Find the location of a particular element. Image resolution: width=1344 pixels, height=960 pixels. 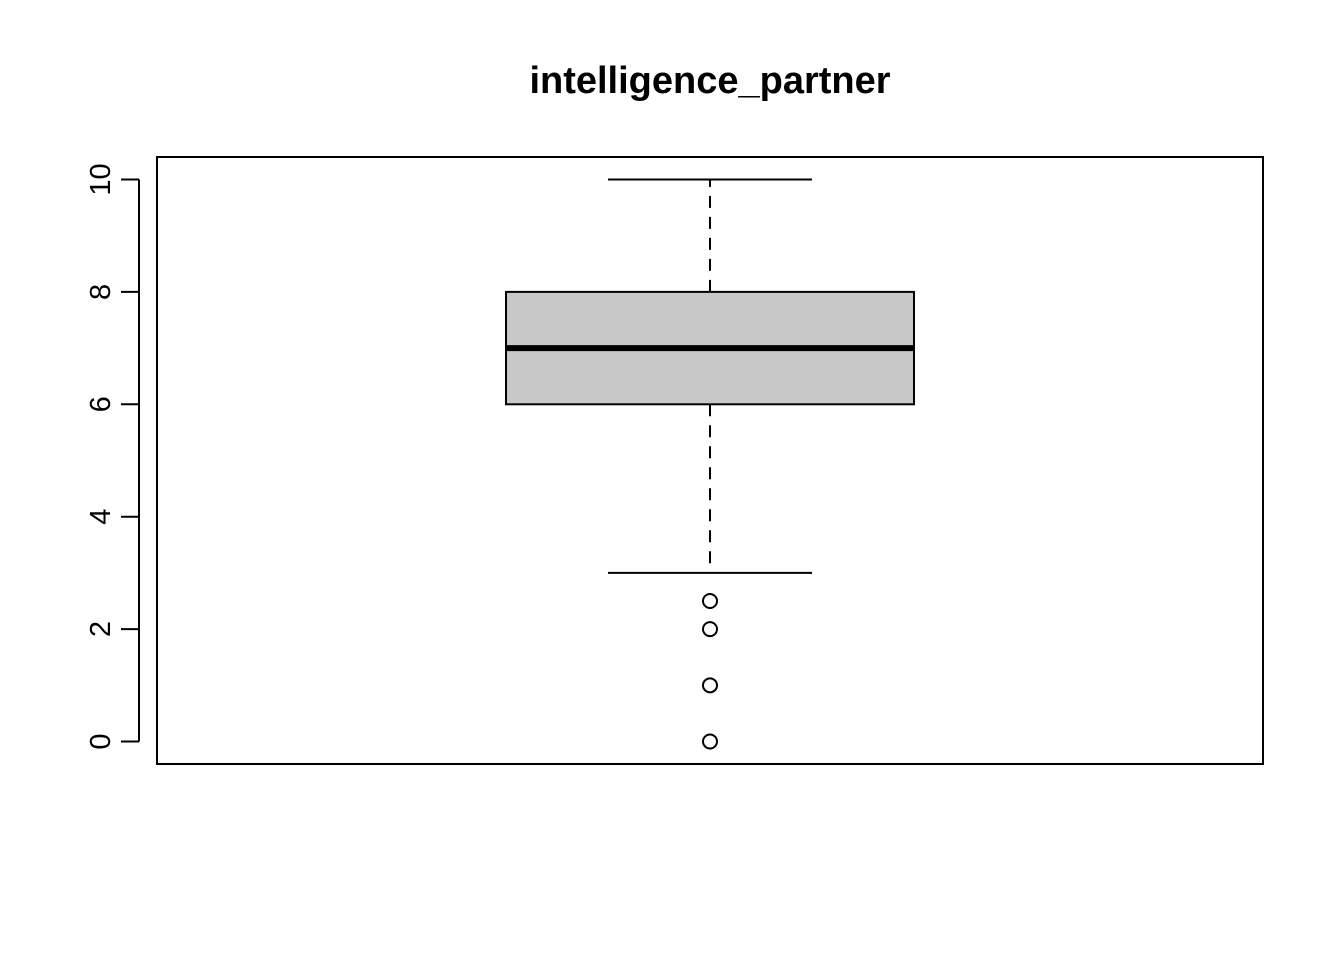

y-tick-label-10: 10 is located at coordinates (101, 179).